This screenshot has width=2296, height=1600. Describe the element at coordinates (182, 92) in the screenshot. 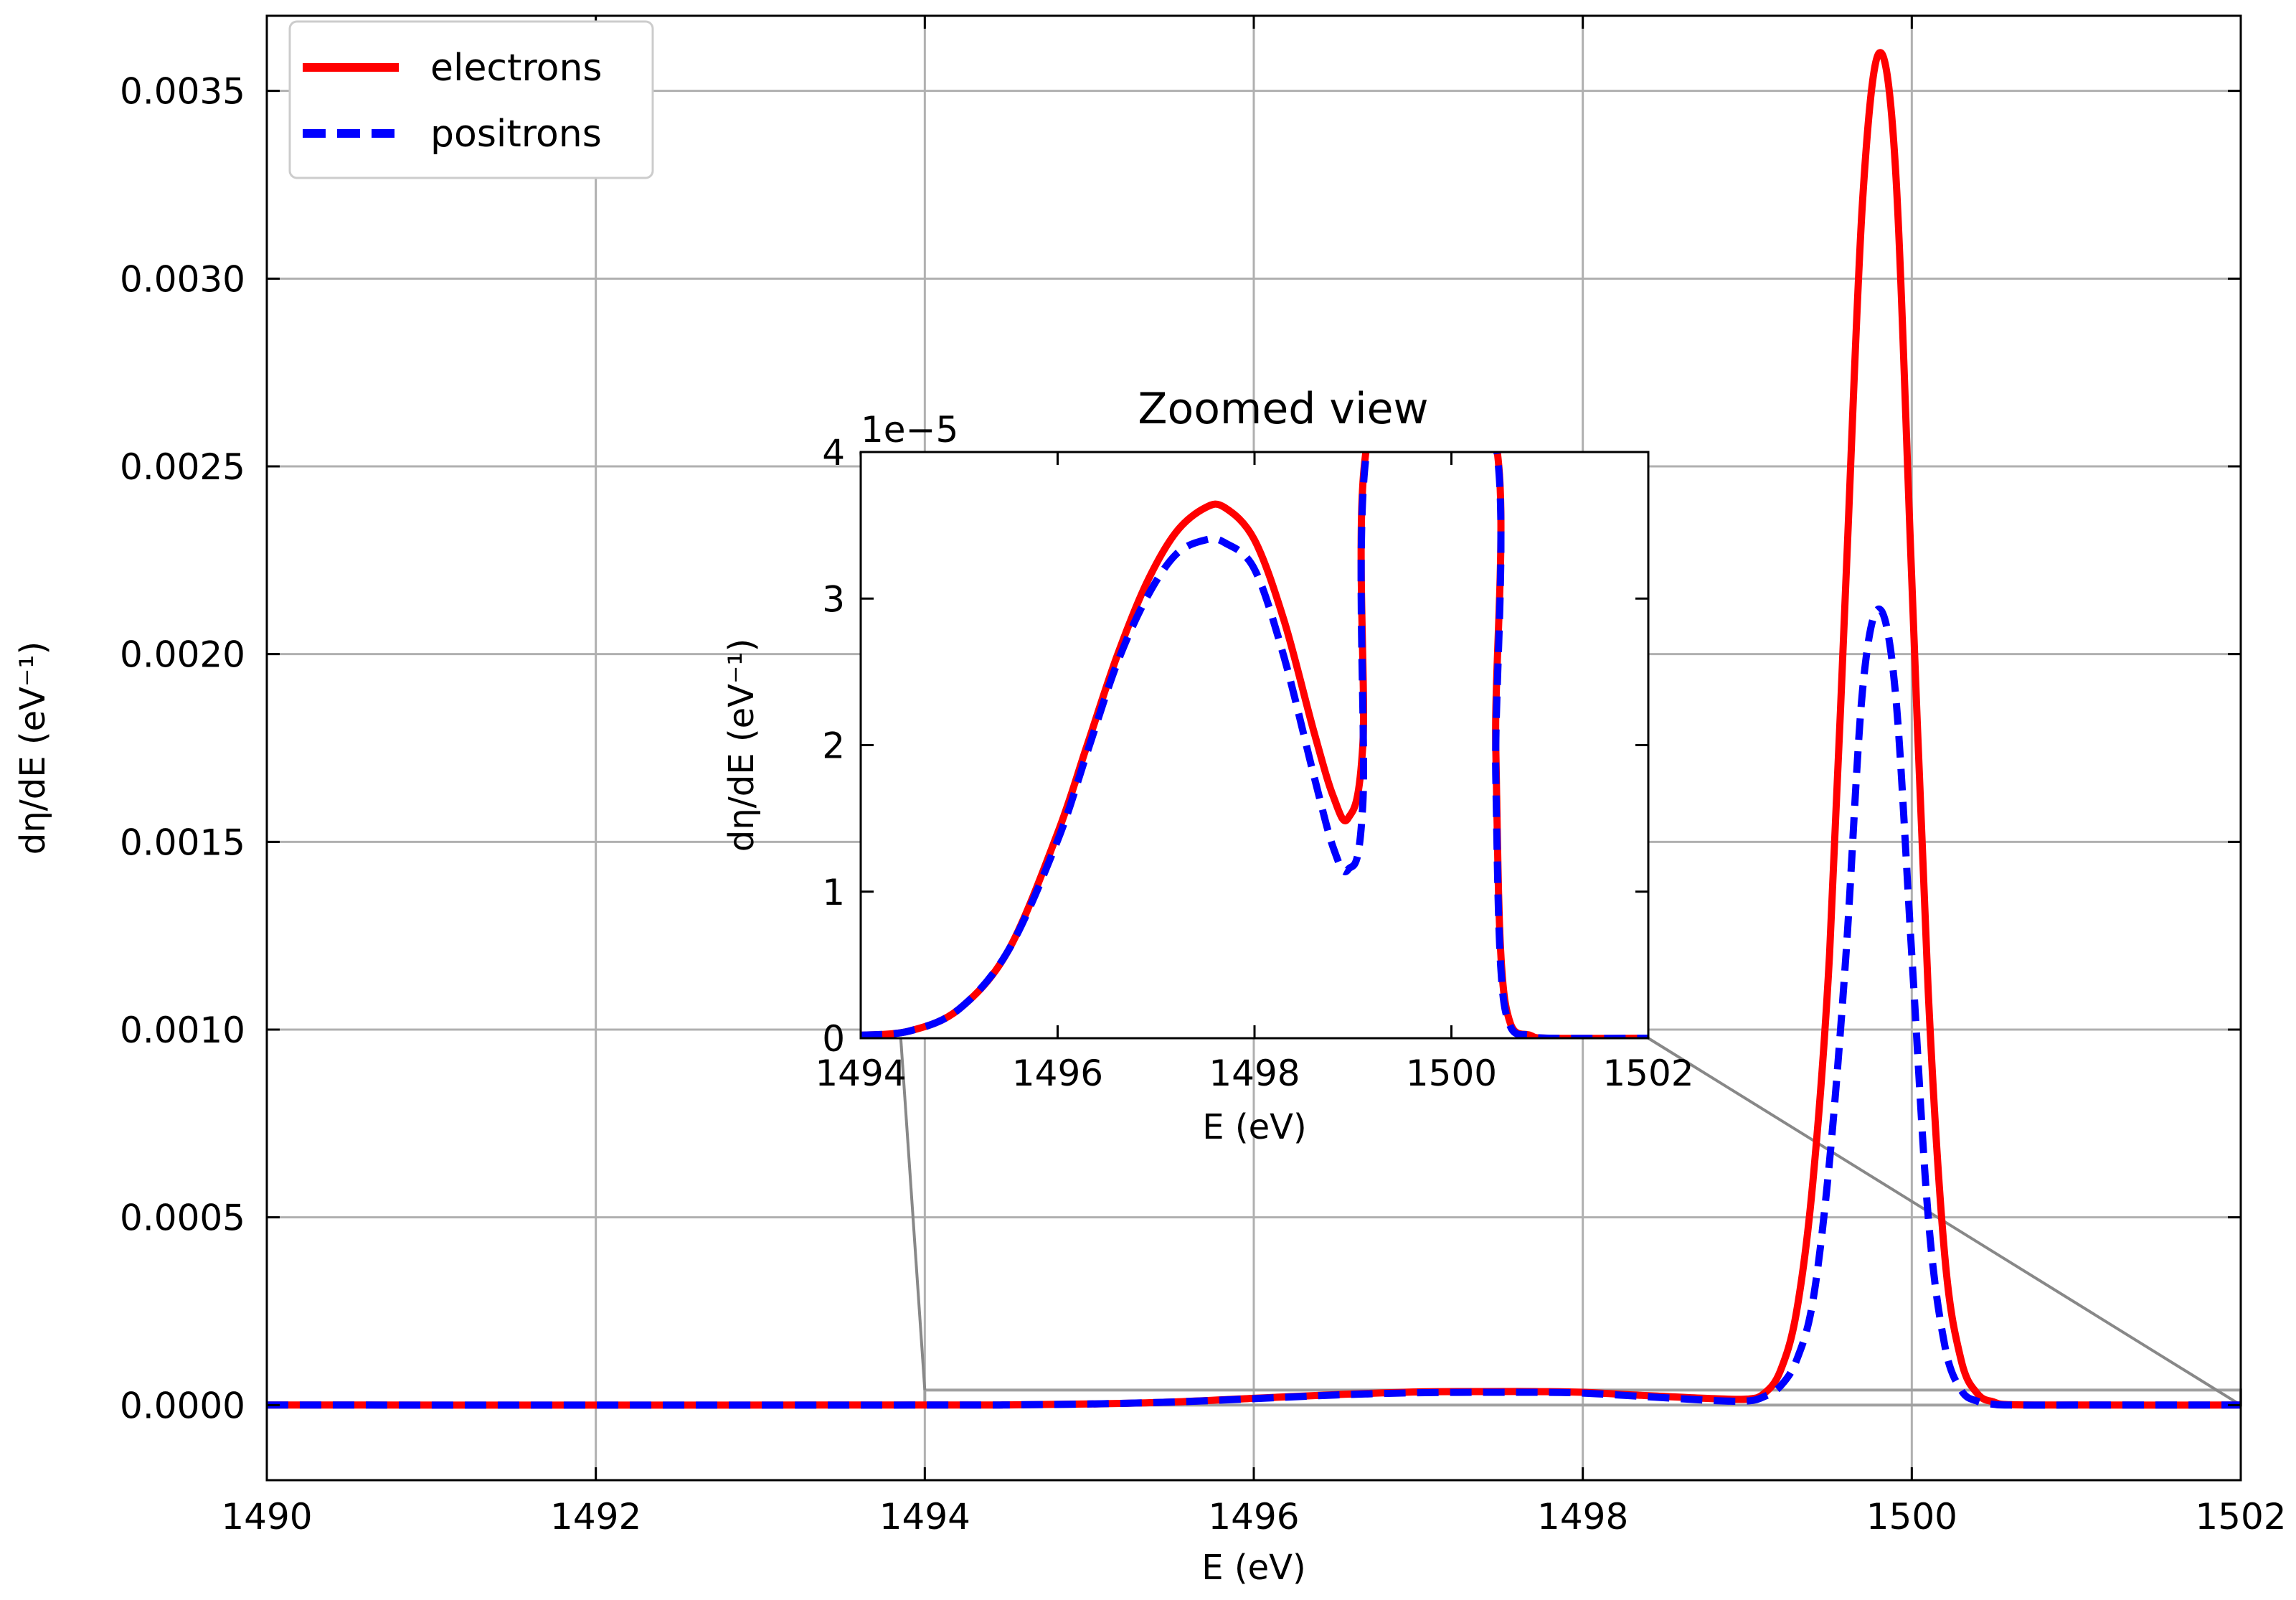

I see `main-y-tick-label: 0.0035` at that location.